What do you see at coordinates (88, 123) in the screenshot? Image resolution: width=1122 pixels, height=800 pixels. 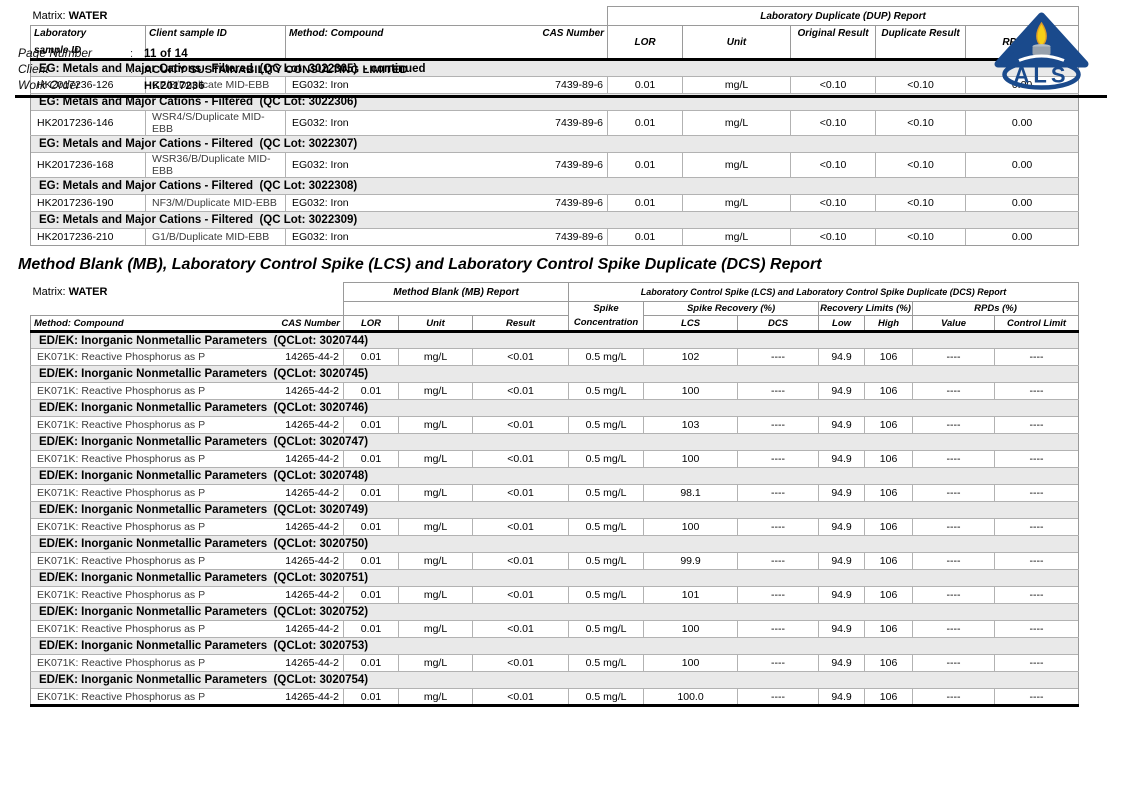 I see `lab-sample-id-cell: HK2017236-146` at bounding box center [88, 123].